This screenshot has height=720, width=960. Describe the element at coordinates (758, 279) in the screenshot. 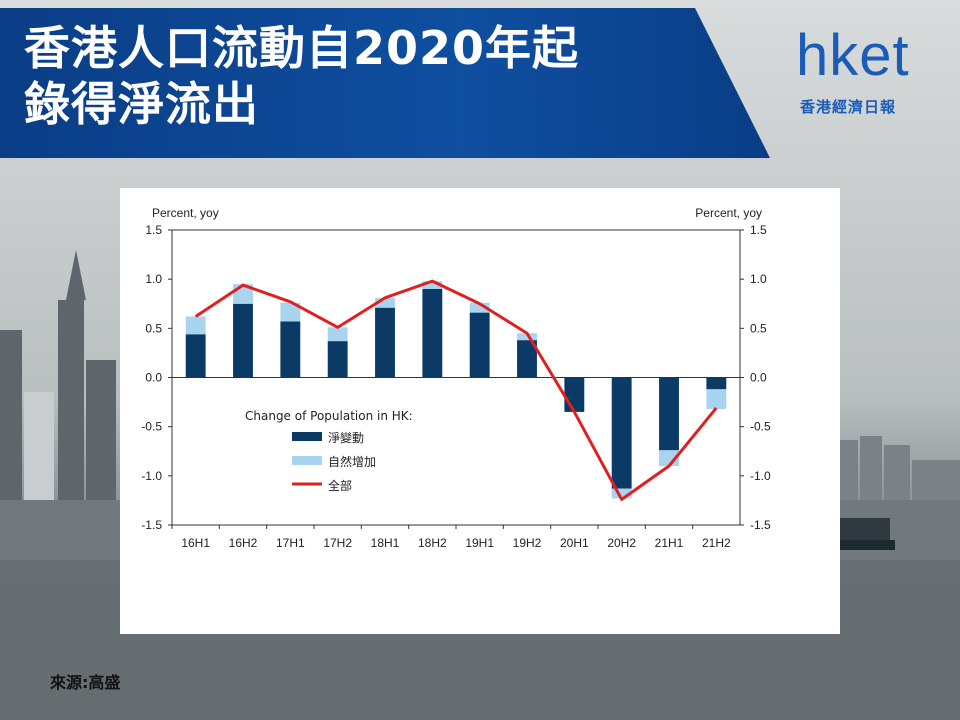

I see `y-tick-label-right: 1.0` at that location.